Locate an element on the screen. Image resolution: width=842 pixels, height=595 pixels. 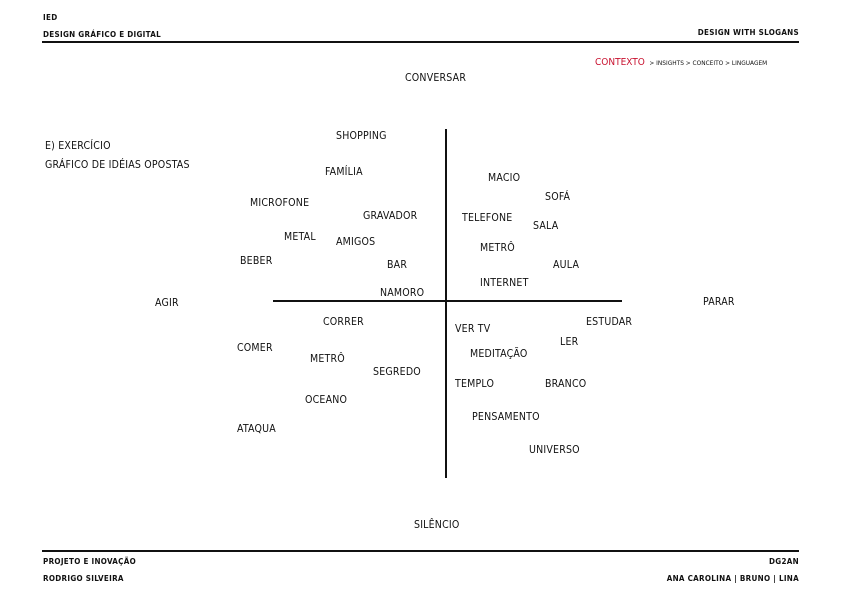
project-title: DESIGN WITH SLOGANS is located at coordinates (748, 32).